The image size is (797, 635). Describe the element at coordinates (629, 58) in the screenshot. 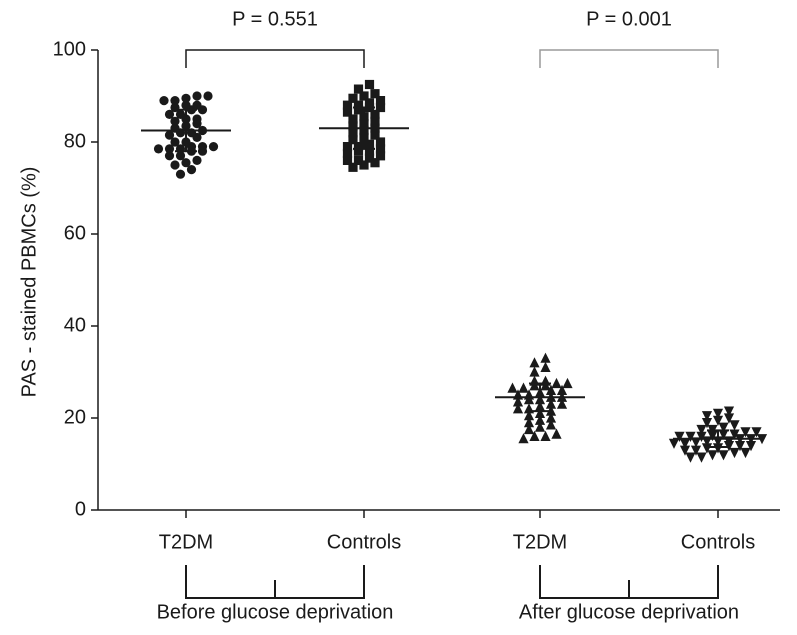

I see `p-bracket` at that location.